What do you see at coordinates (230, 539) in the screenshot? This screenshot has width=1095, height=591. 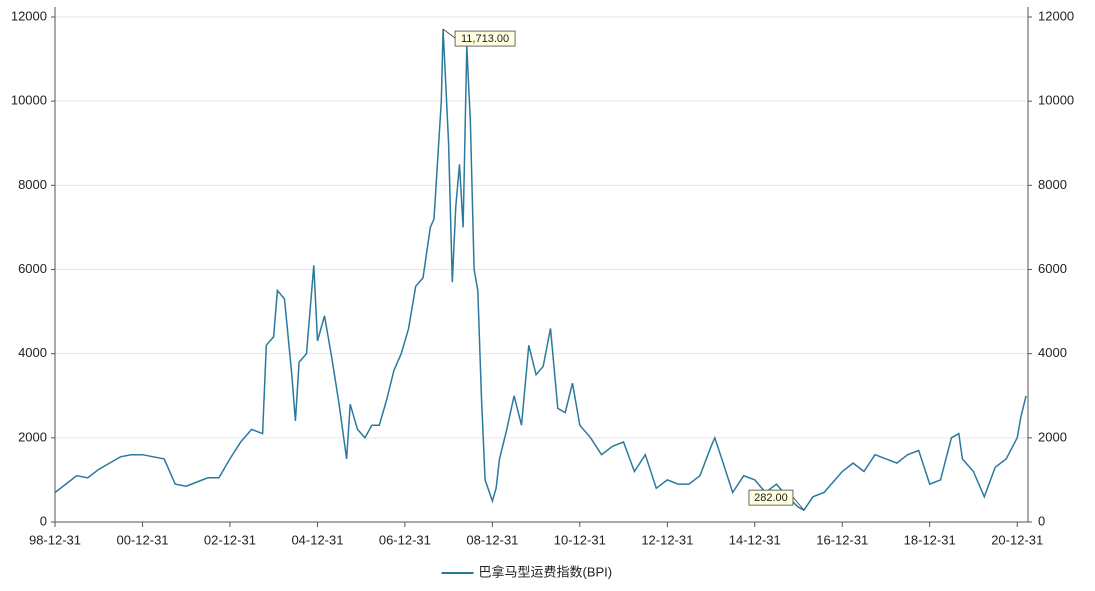 I see `x-tick-label: 02-12-31` at bounding box center [230, 539].